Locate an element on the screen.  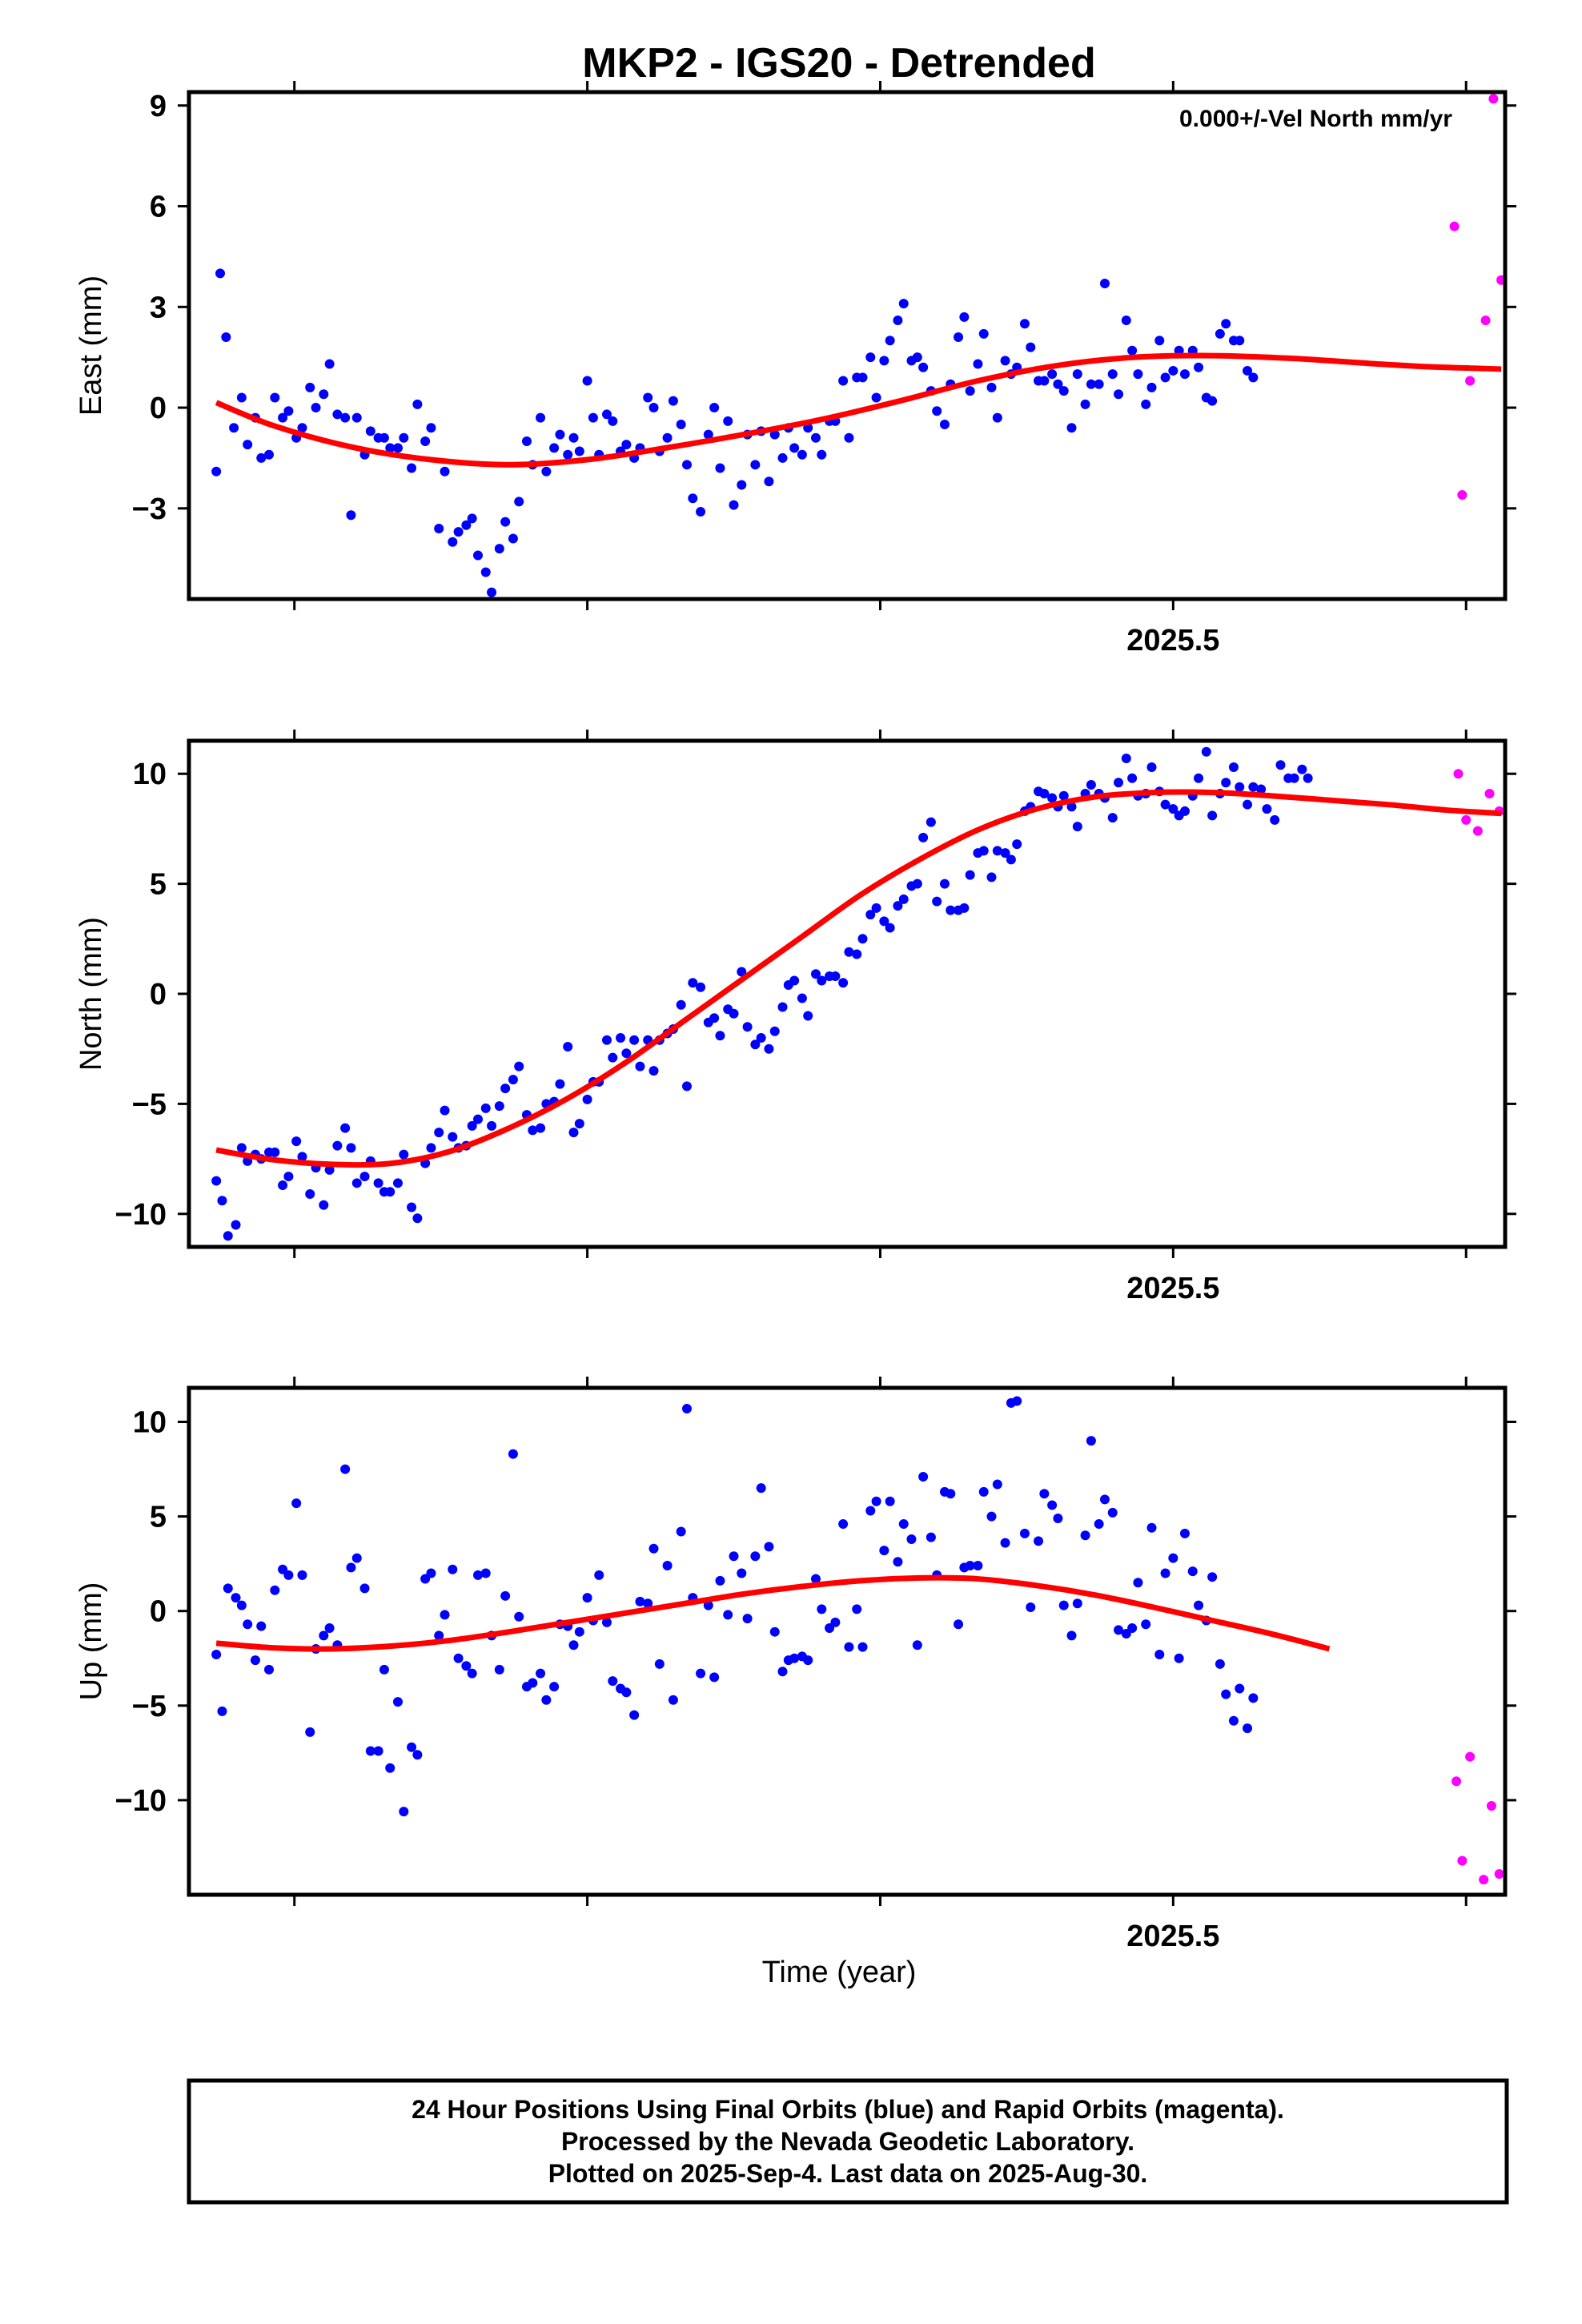
east-ytick-label: −3 is located at coordinates (149, 510).